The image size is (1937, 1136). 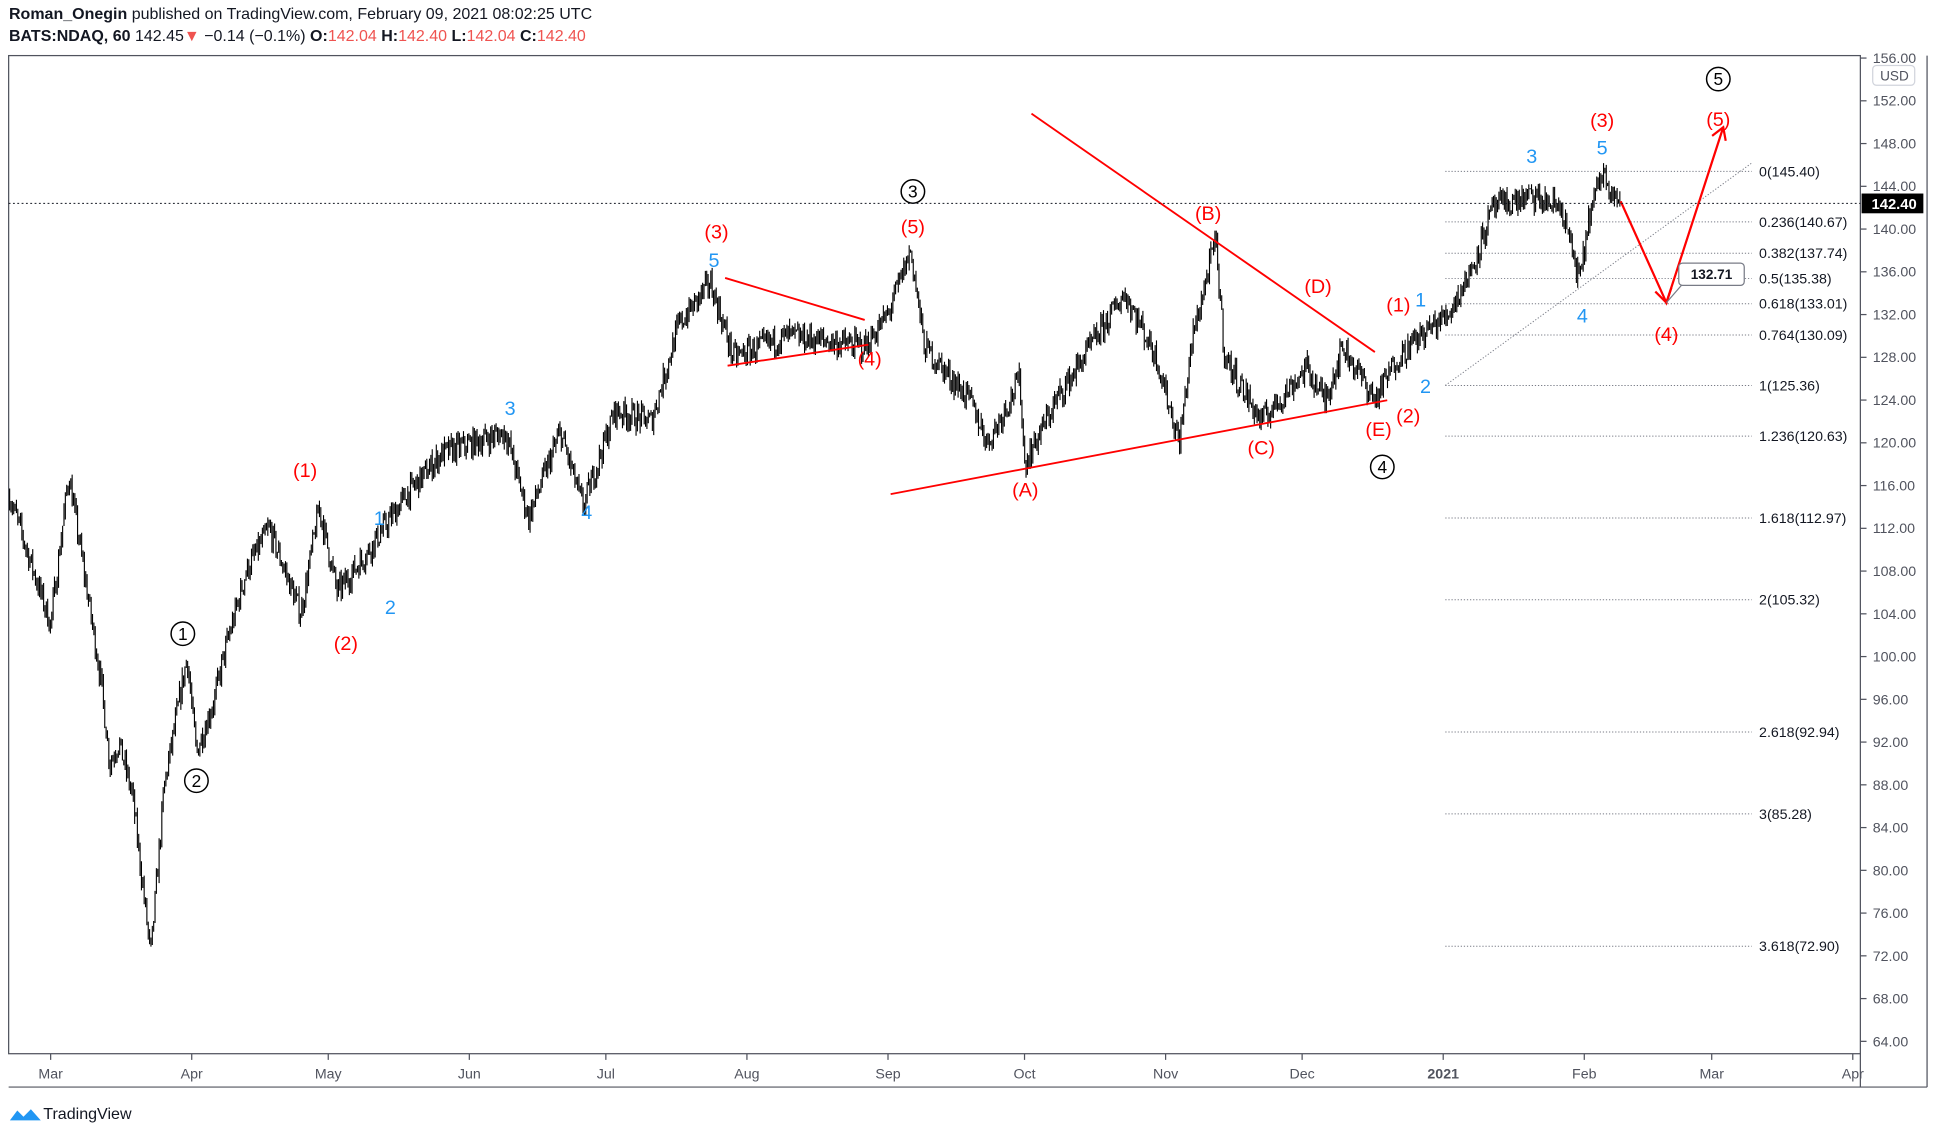 I want to click on x-tick-label: Aug, so click(x=746, y=1074).